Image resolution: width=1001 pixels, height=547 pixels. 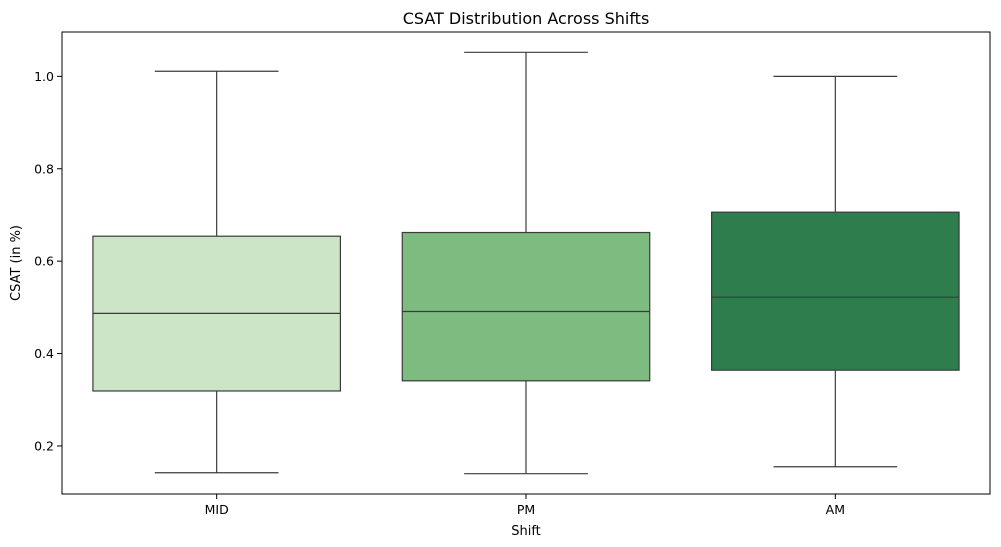 I want to click on x-axis-label: Shift, so click(x=526, y=531).